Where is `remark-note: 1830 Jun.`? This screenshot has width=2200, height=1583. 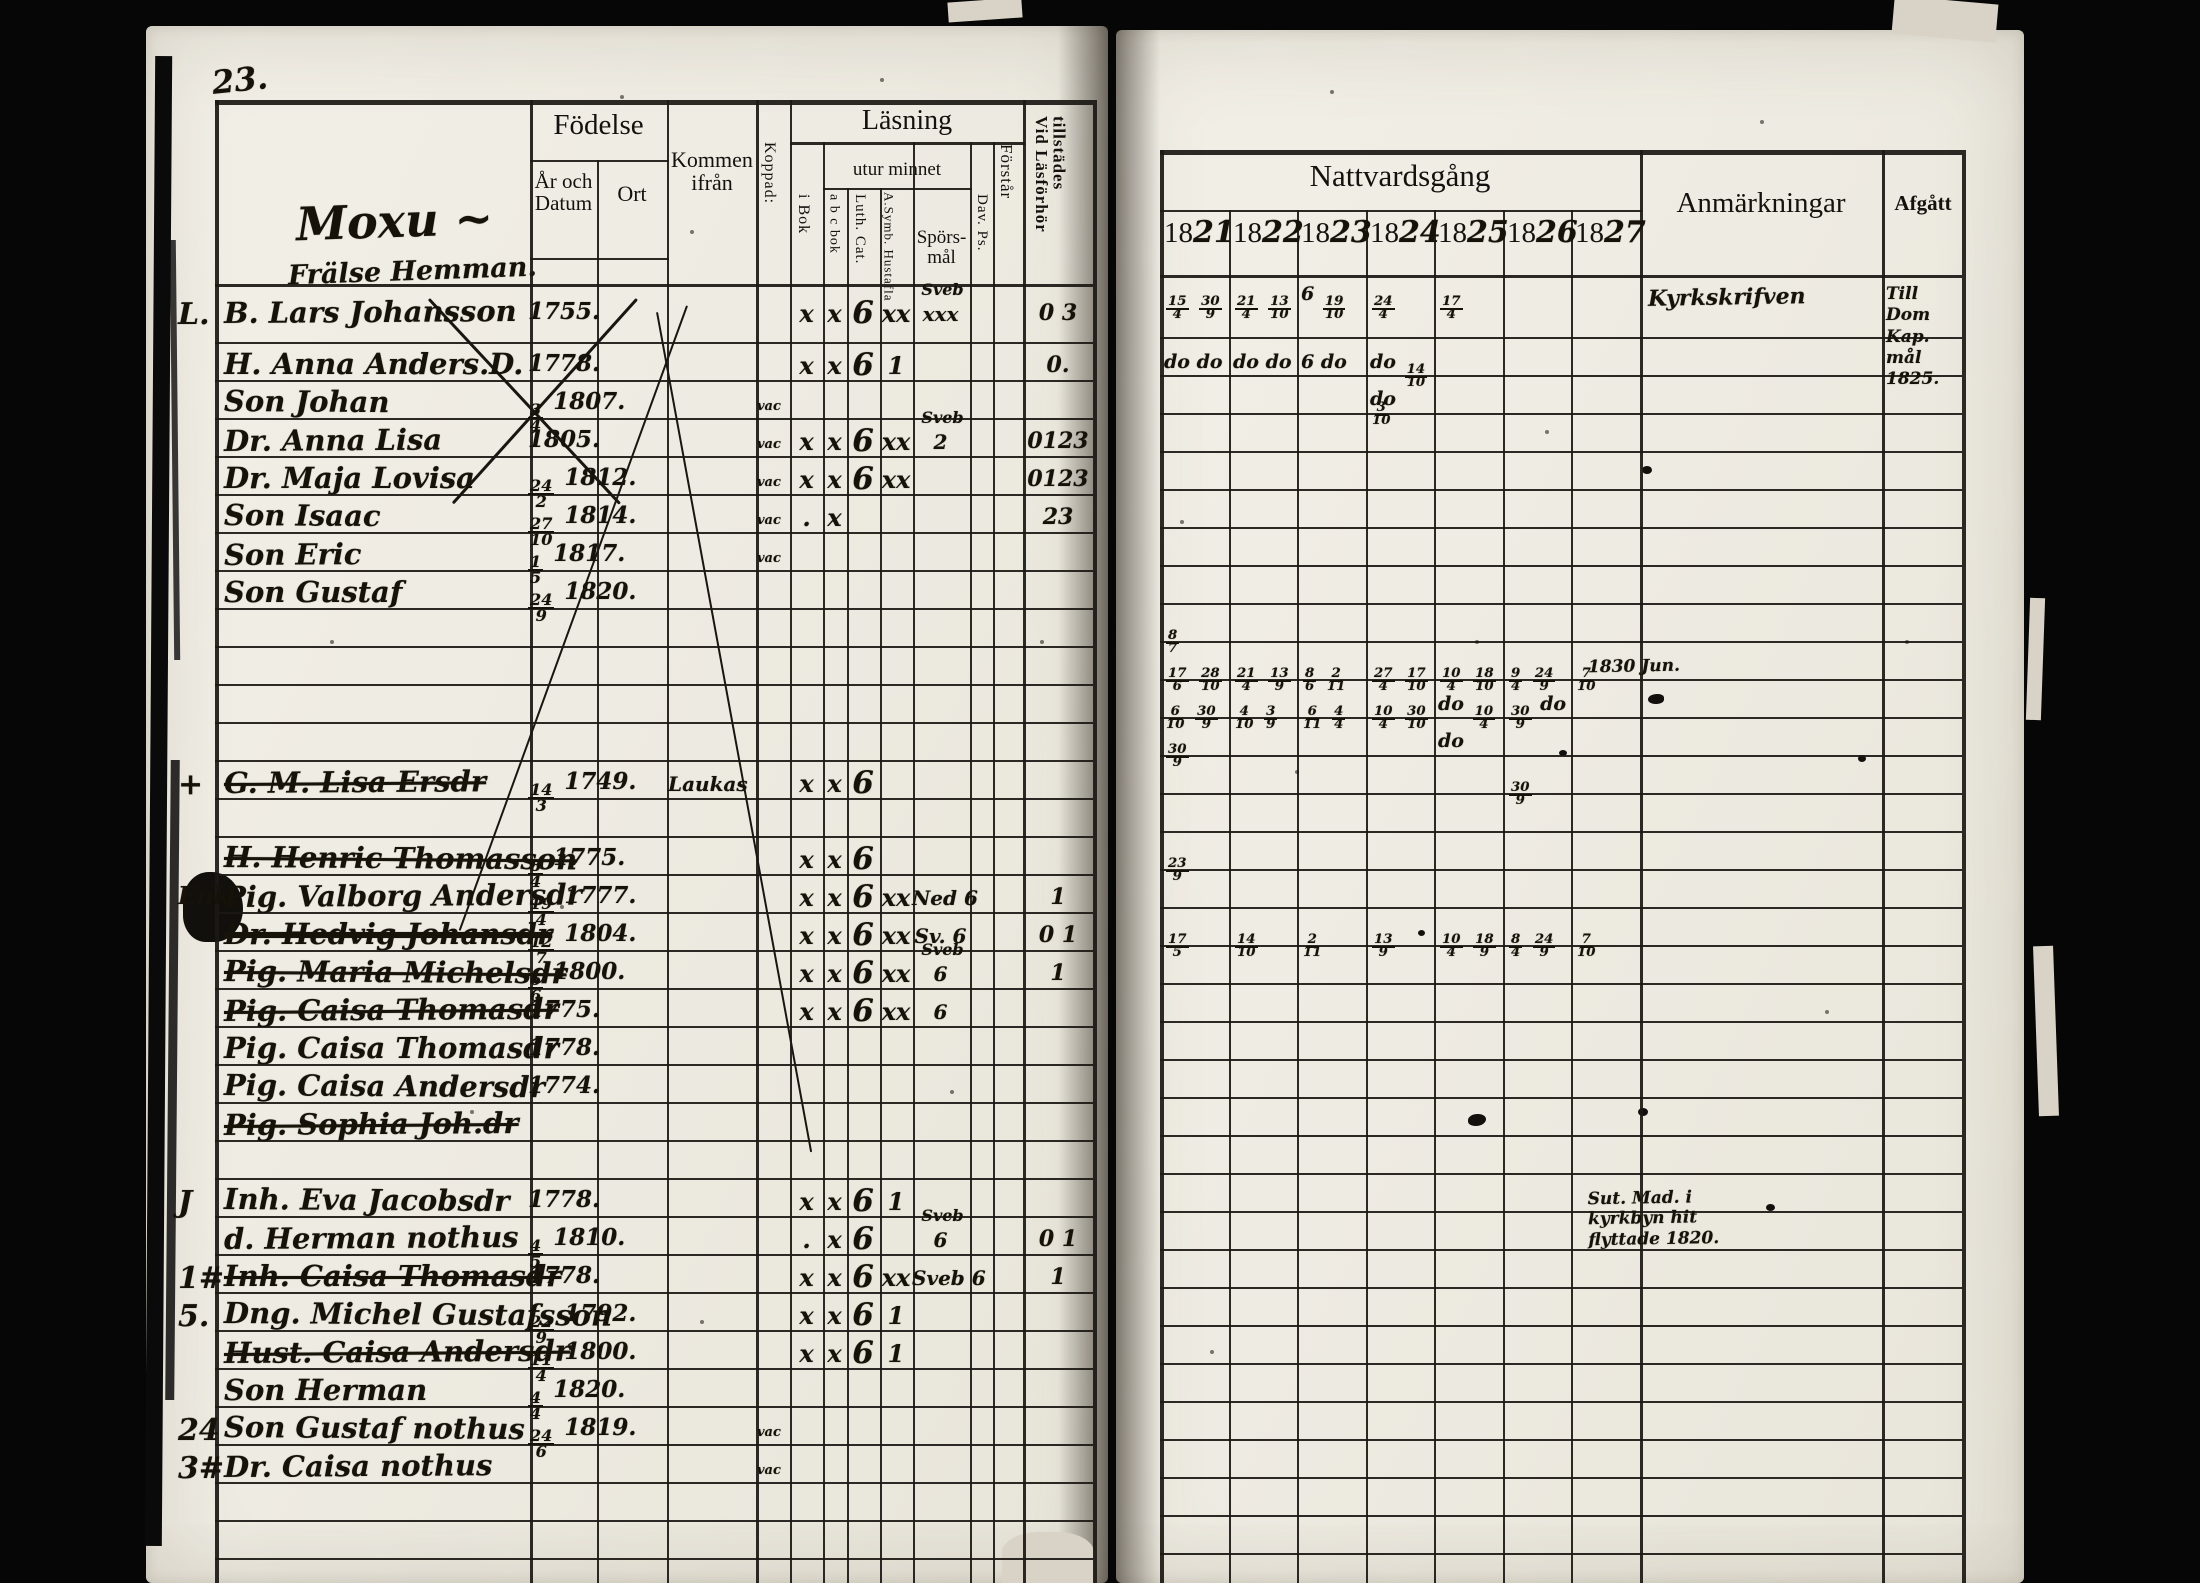
remark-note: 1830 Jun. is located at coordinates (1634, 666).